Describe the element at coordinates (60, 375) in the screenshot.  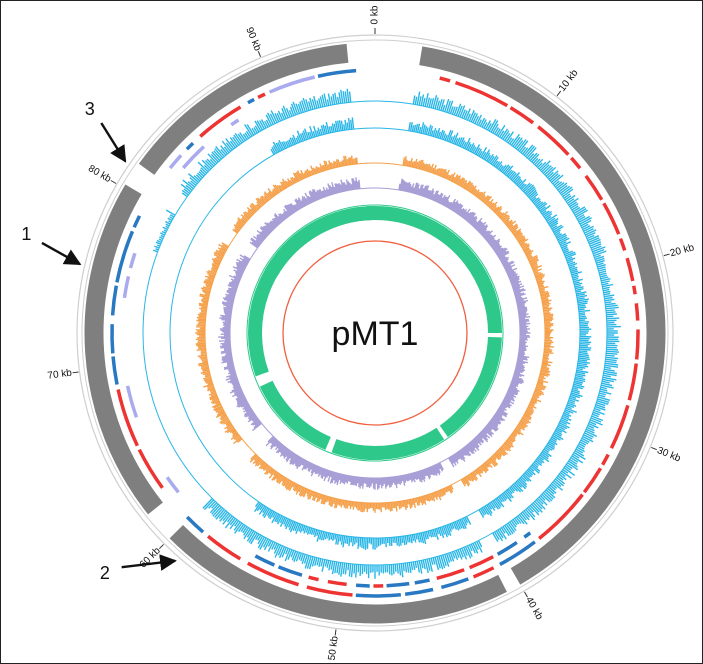
I see `tick-label: 70 kb` at that location.